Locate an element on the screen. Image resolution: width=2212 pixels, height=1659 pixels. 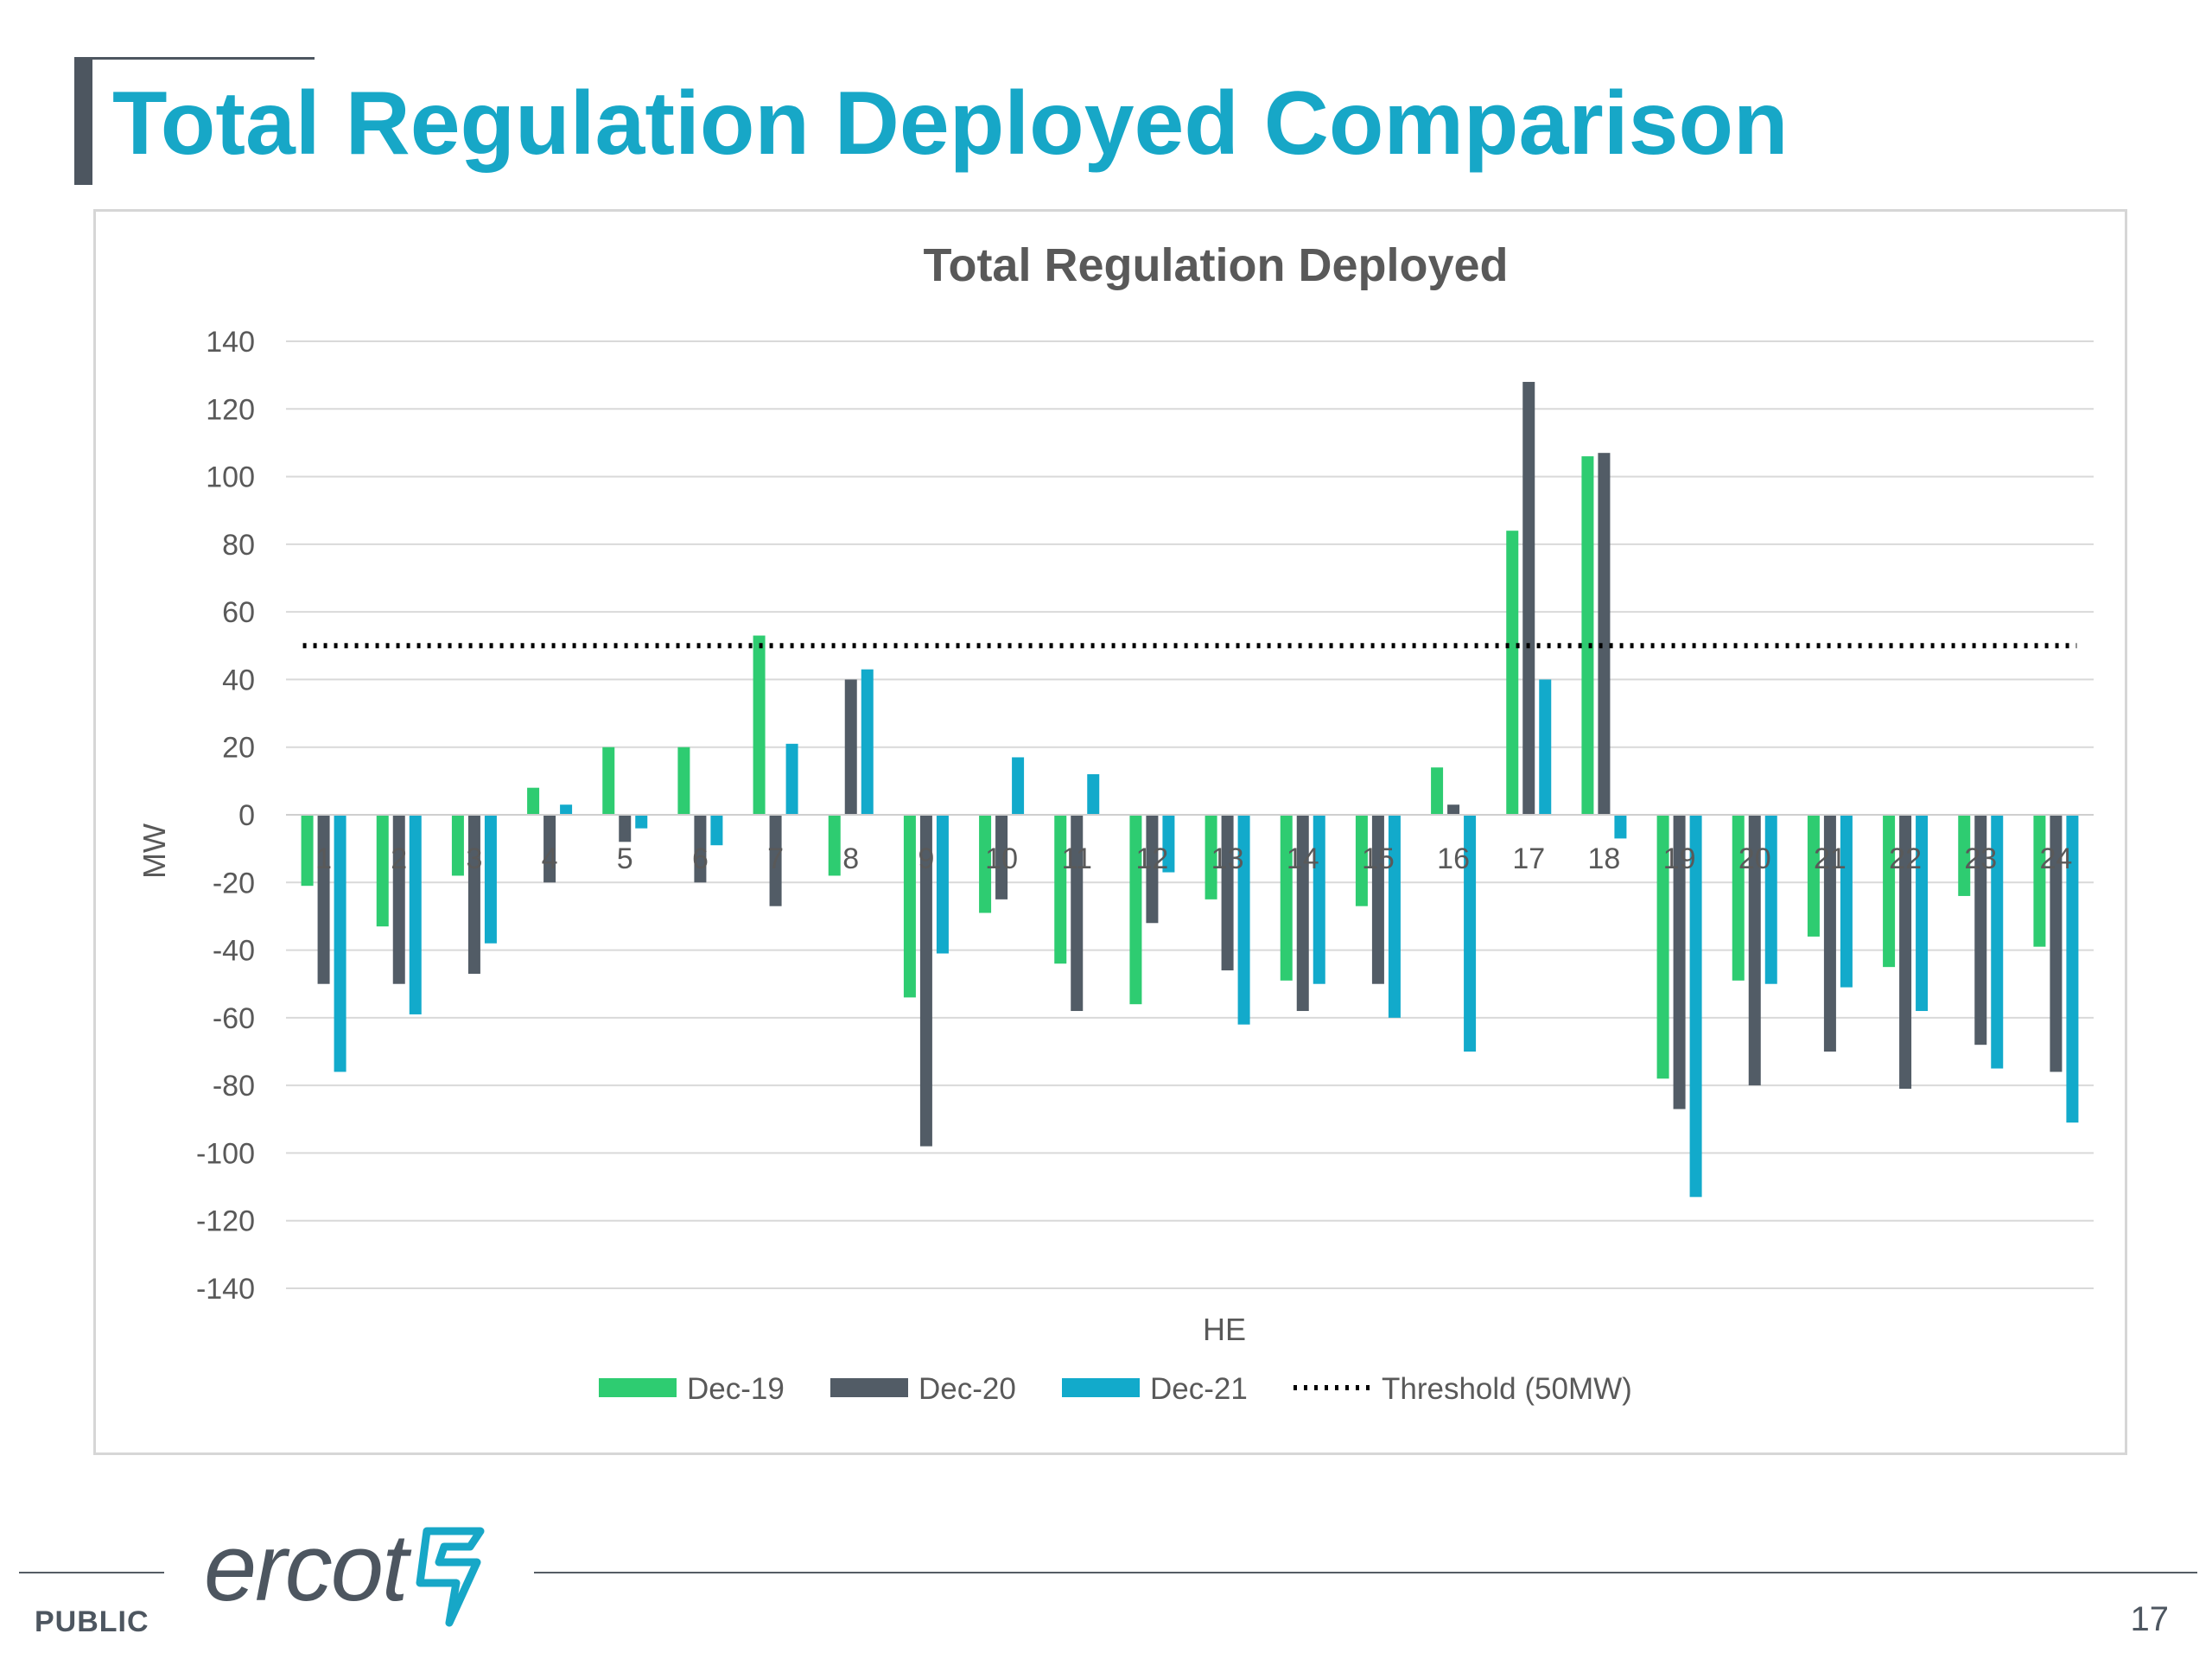
x-tick-label: 3 is located at coordinates (474, 858).